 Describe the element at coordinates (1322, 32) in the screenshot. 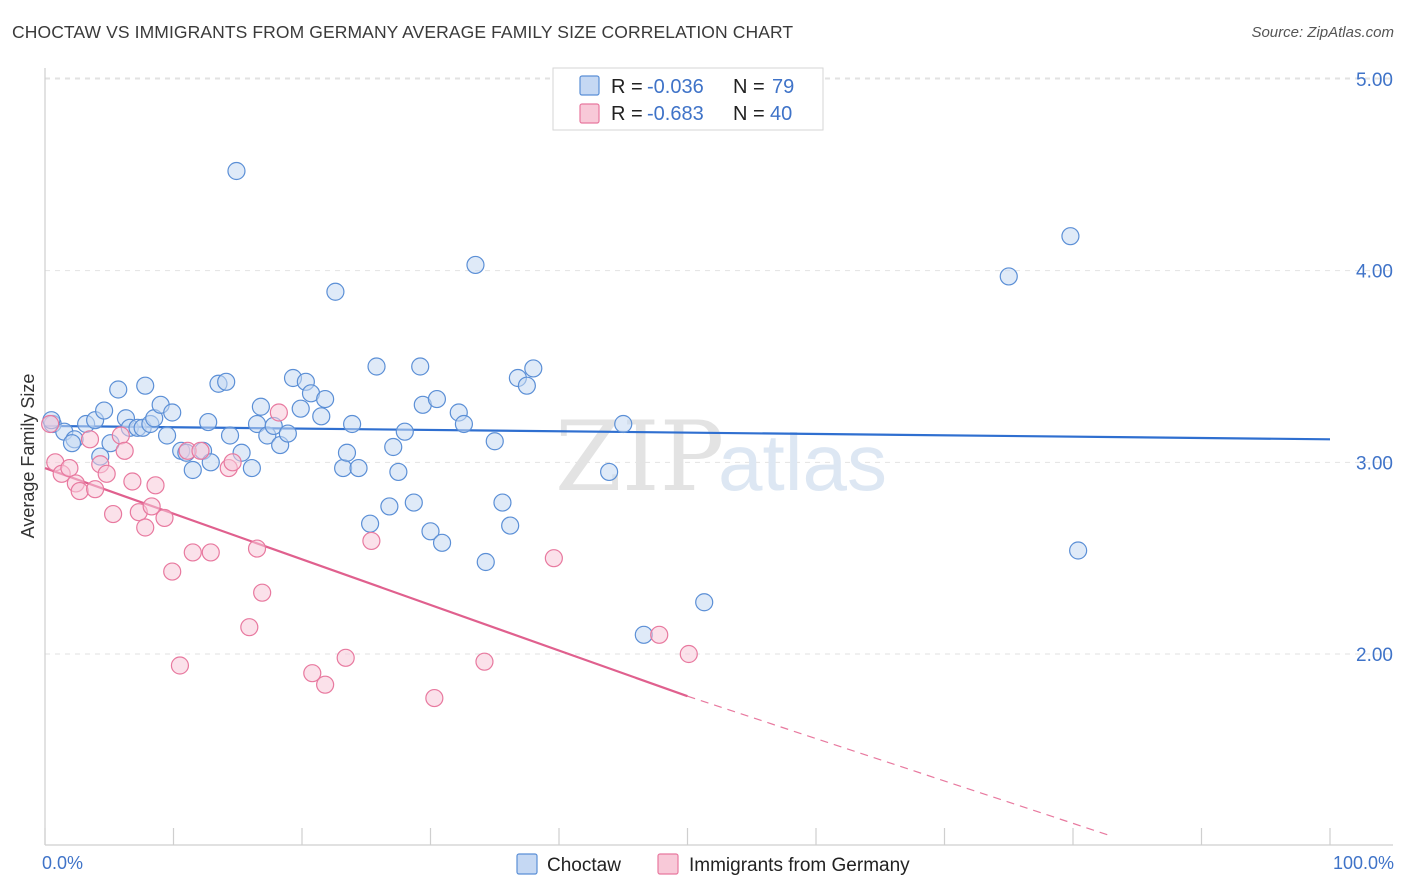

I see `source-label: Source: ZipAtlas.com` at that location.